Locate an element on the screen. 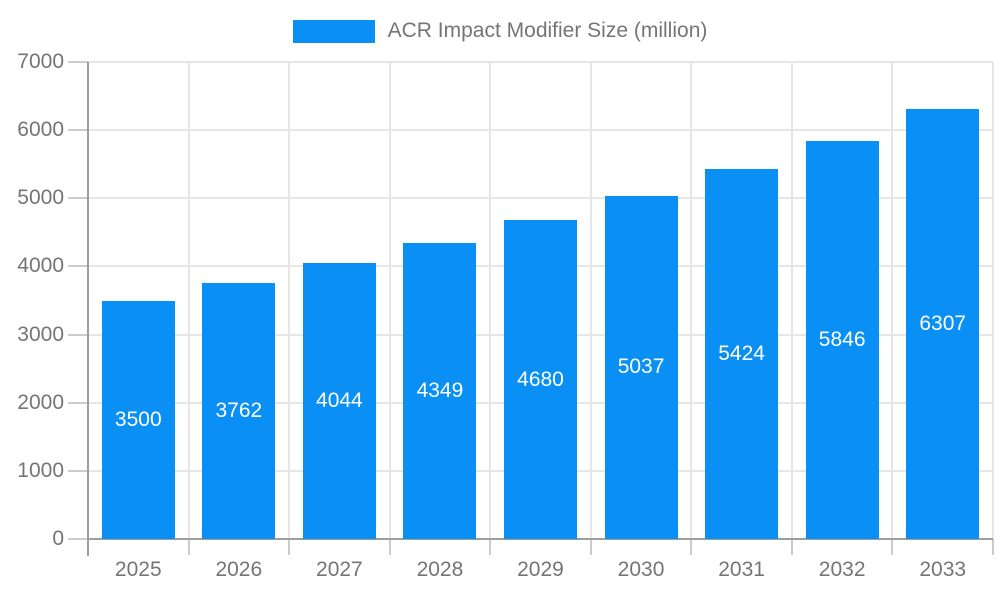 The image size is (1000, 600). bar-value-label: 6307 is located at coordinates (943, 324).